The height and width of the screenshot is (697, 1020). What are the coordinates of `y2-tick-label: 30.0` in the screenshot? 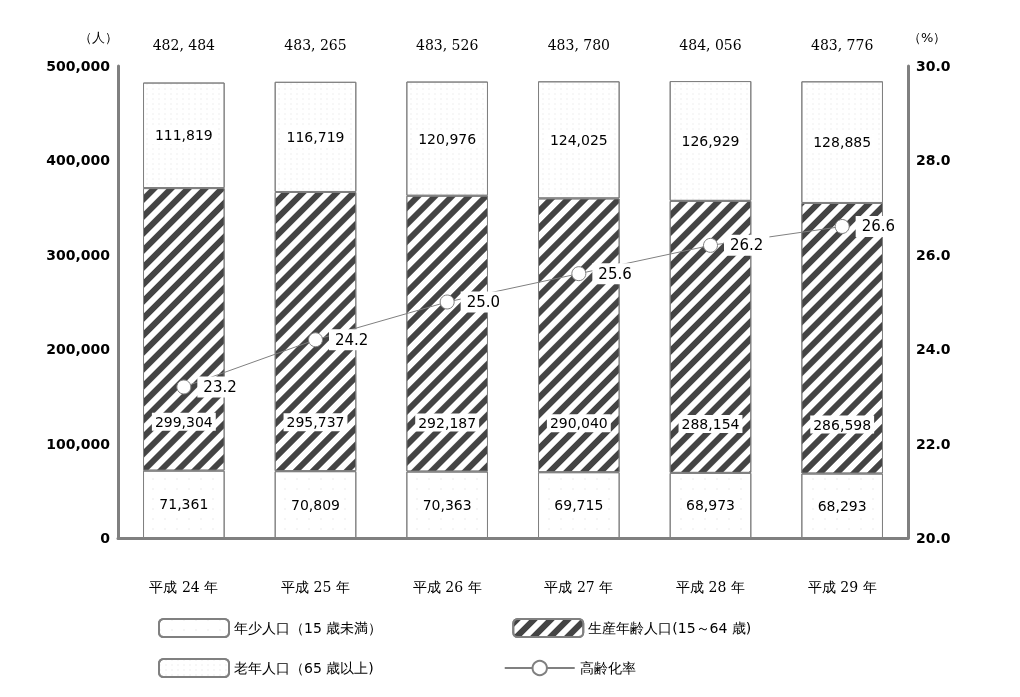 It's located at (933, 66).